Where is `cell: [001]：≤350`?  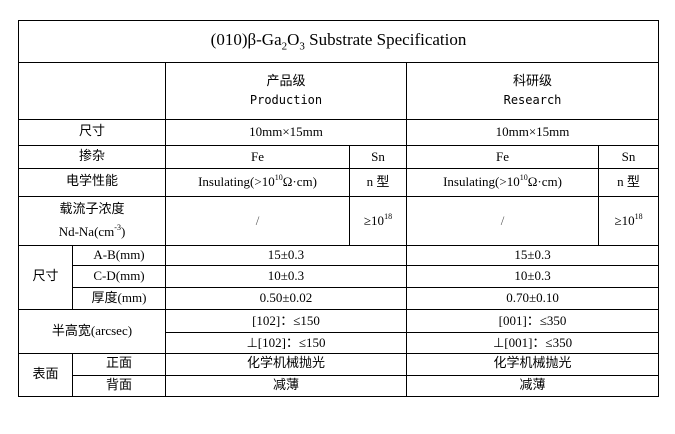
cell: [001]：≤350 is located at coordinates (532, 321).